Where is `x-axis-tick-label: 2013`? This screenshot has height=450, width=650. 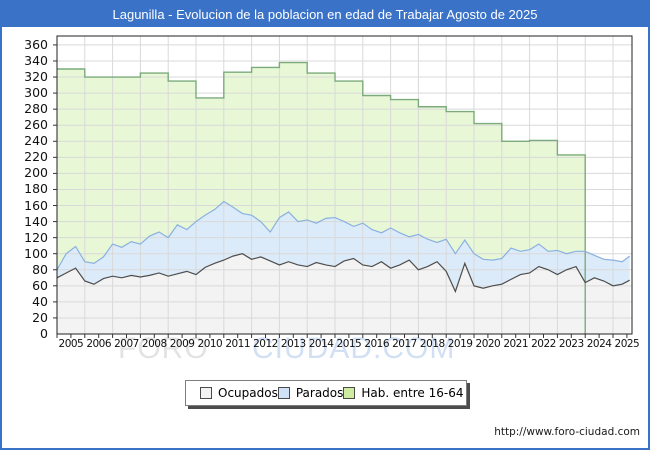 x-axis-tick-label: 2013 is located at coordinates (293, 344).